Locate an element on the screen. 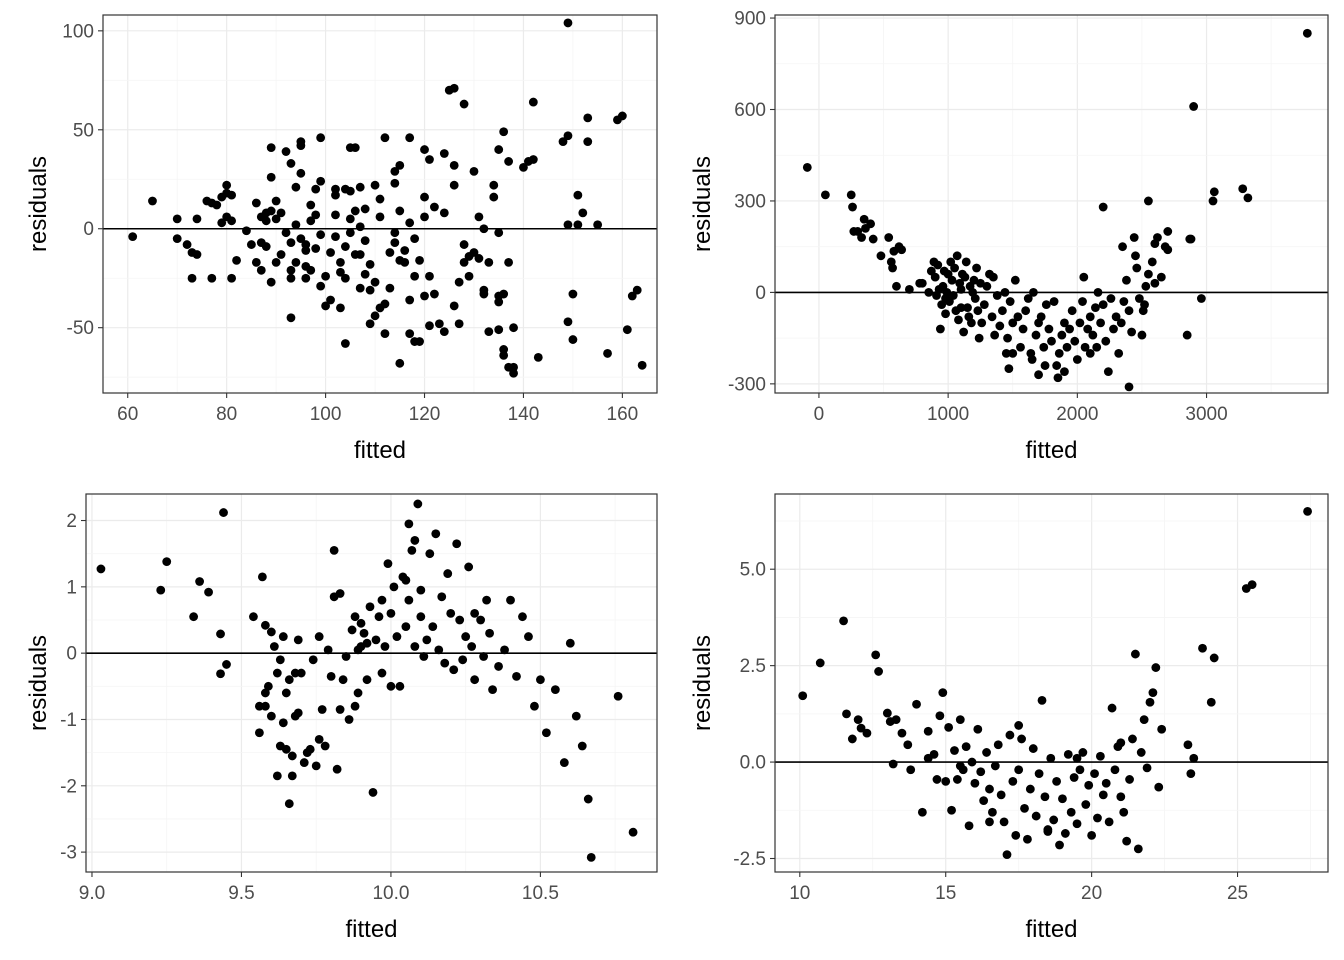 The height and width of the screenshot is (960, 1344). y-tick-label: -2 is located at coordinates (68, 786).